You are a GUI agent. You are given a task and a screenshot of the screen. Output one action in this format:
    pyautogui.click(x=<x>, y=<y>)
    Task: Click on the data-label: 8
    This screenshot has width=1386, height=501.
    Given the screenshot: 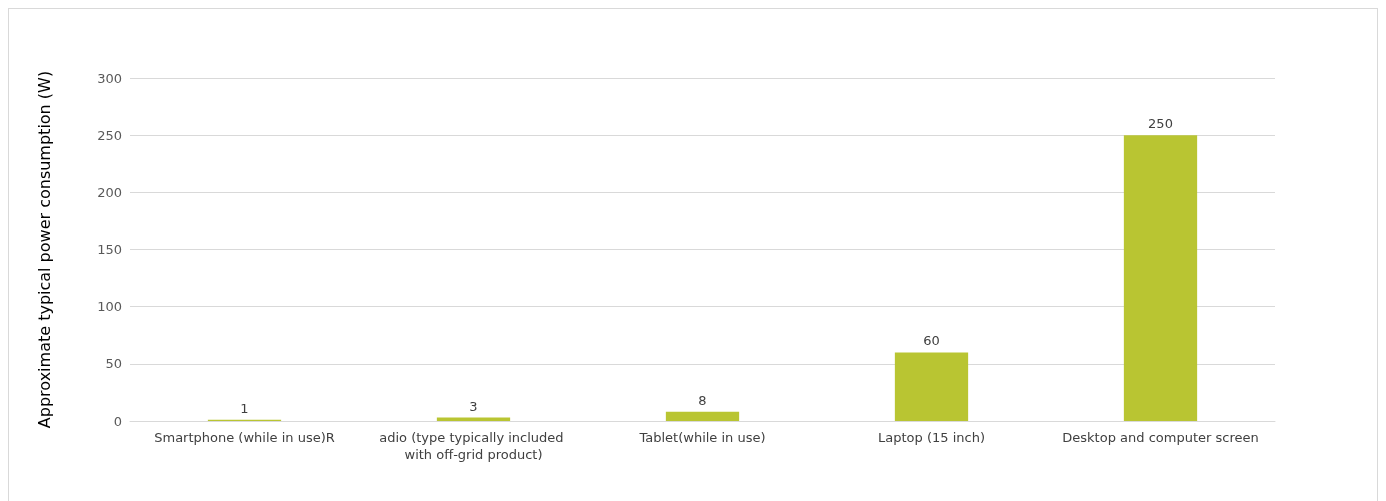 What is the action you would take?
    pyautogui.click(x=702, y=400)
    